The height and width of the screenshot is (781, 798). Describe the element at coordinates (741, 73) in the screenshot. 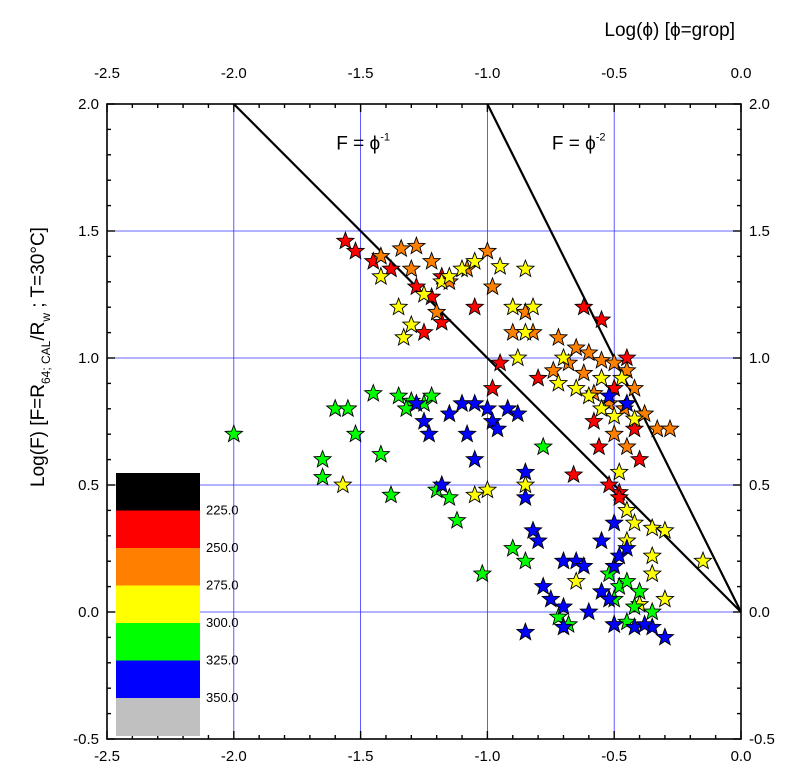

I see `x-tick-label-top: 0.0` at that location.